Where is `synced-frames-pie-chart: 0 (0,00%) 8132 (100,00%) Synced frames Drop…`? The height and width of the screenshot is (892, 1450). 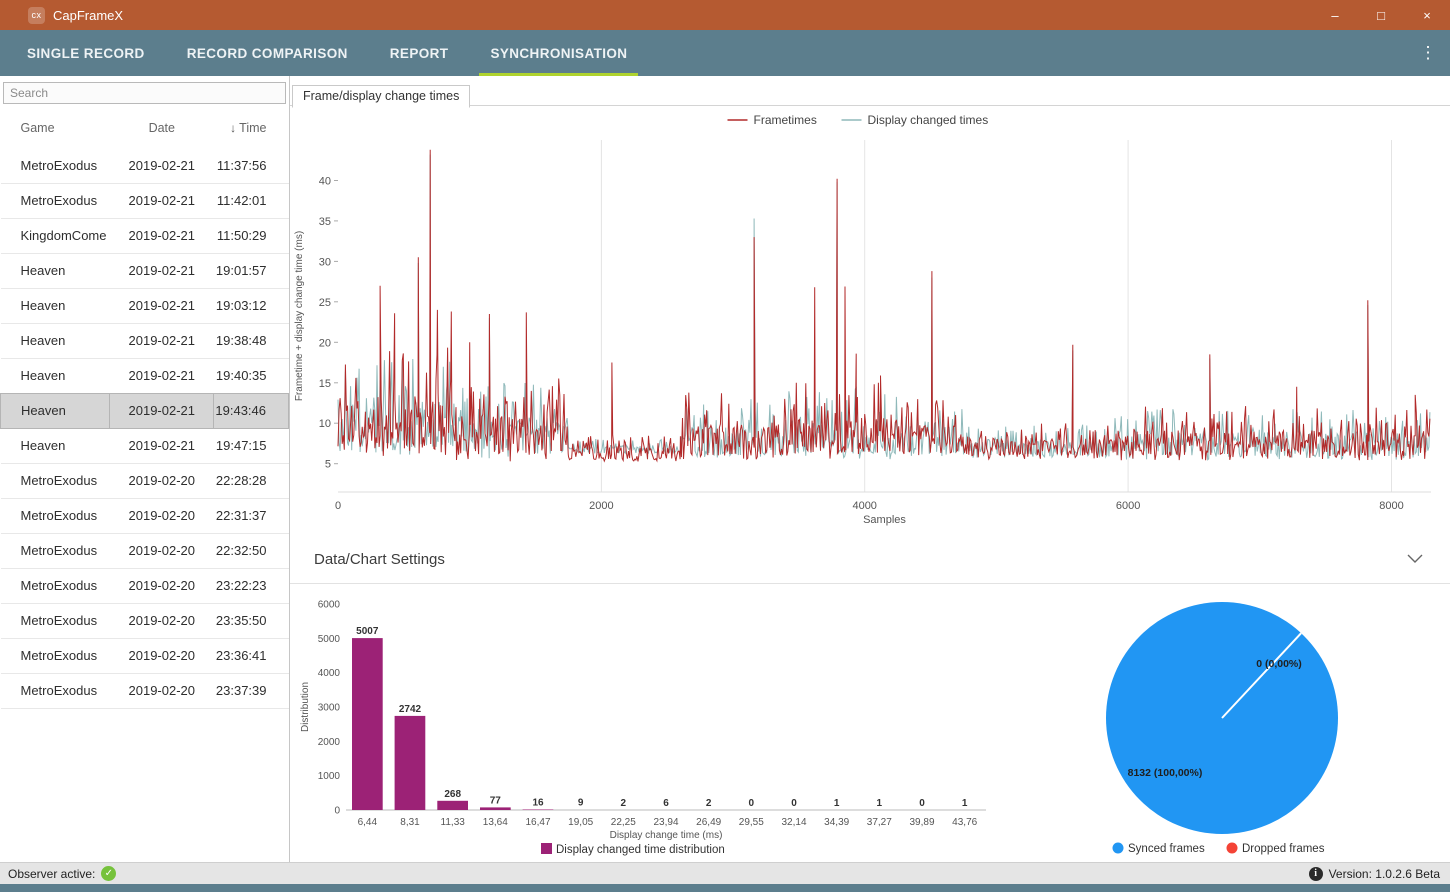 synced-frames-pie-chart: 0 (0,00%) 8132 (100,00%) Synced frames Drop… is located at coordinates (1222, 728).